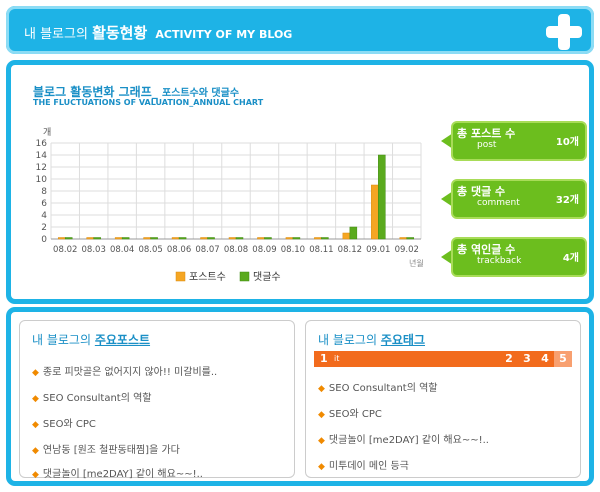 This screenshot has width=600, height=492. Describe the element at coordinates (41, 168) in the screenshot. I see `y-tick-label: 12` at that location.